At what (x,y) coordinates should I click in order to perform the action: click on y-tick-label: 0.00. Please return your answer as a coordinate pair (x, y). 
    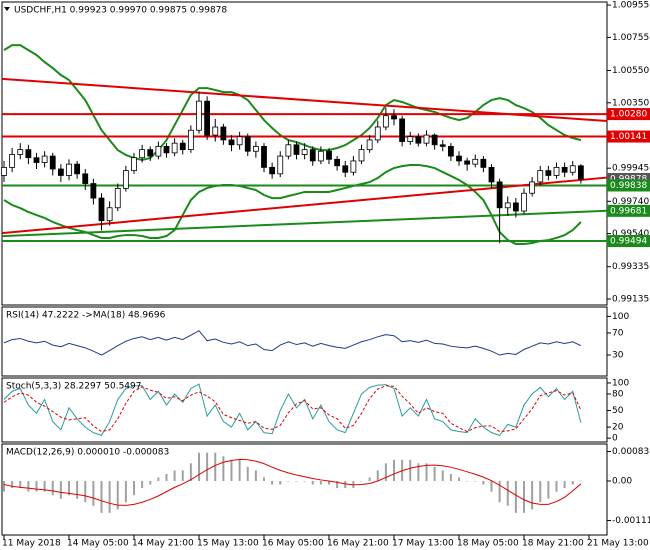
    Looking at the image, I should click on (622, 482).